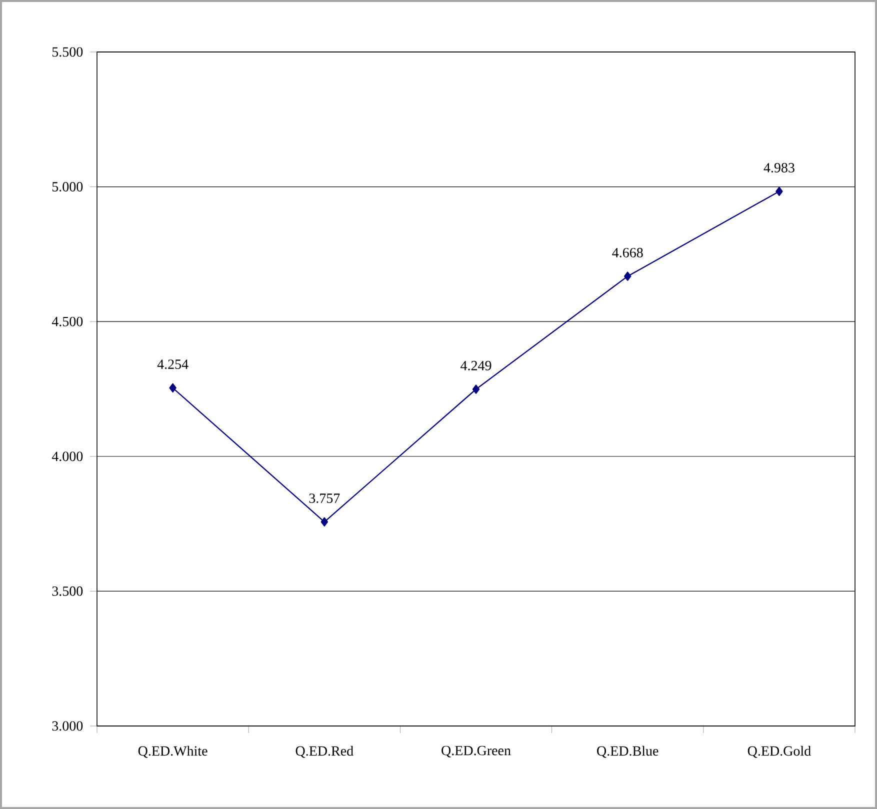  What do you see at coordinates (67, 726) in the screenshot?
I see `y-tick-label: 3.000` at bounding box center [67, 726].